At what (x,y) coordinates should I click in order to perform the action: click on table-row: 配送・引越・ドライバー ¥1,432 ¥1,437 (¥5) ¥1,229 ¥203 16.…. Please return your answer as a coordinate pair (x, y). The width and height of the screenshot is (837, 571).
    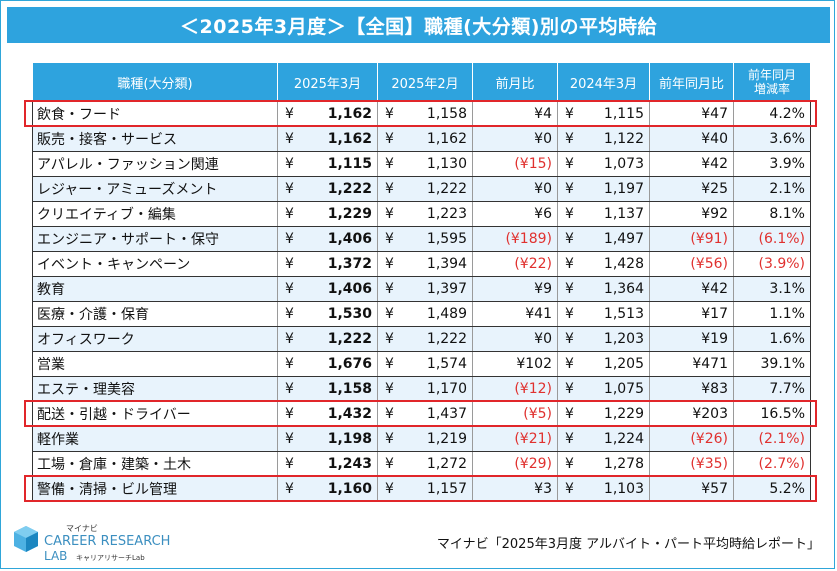
    Looking at the image, I should click on (421, 414).